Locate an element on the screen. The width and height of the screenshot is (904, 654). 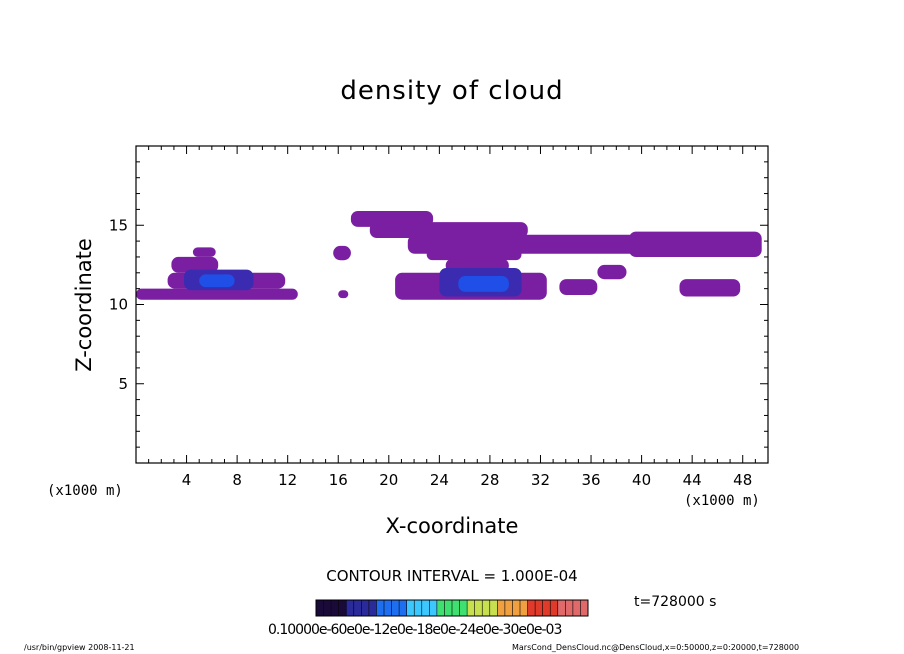
colorbar-frame is located at coordinates (452, 608).